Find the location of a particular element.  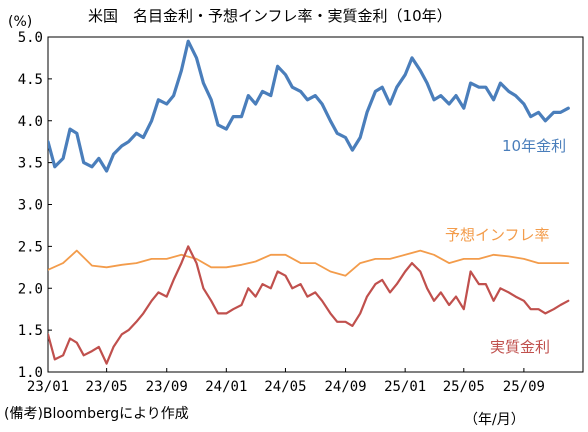

chart-title: 米国 名目金利・予想インフレ率・実質金利（10年） is located at coordinates (270, 16).